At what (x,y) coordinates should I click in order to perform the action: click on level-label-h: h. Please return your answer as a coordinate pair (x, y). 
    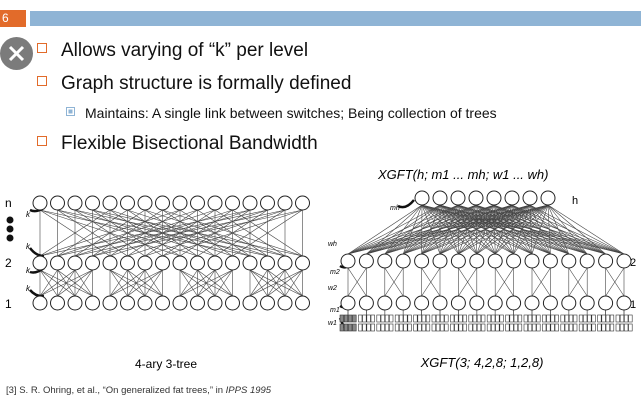
    Looking at the image, I should click on (575, 201).